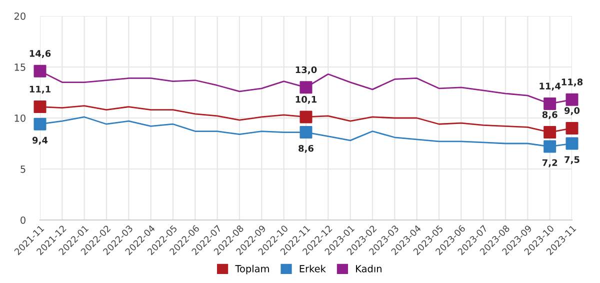 This screenshot has width=600, height=283. Describe the element at coordinates (40, 90) in the screenshot. I see `data-label: 11,1` at that location.